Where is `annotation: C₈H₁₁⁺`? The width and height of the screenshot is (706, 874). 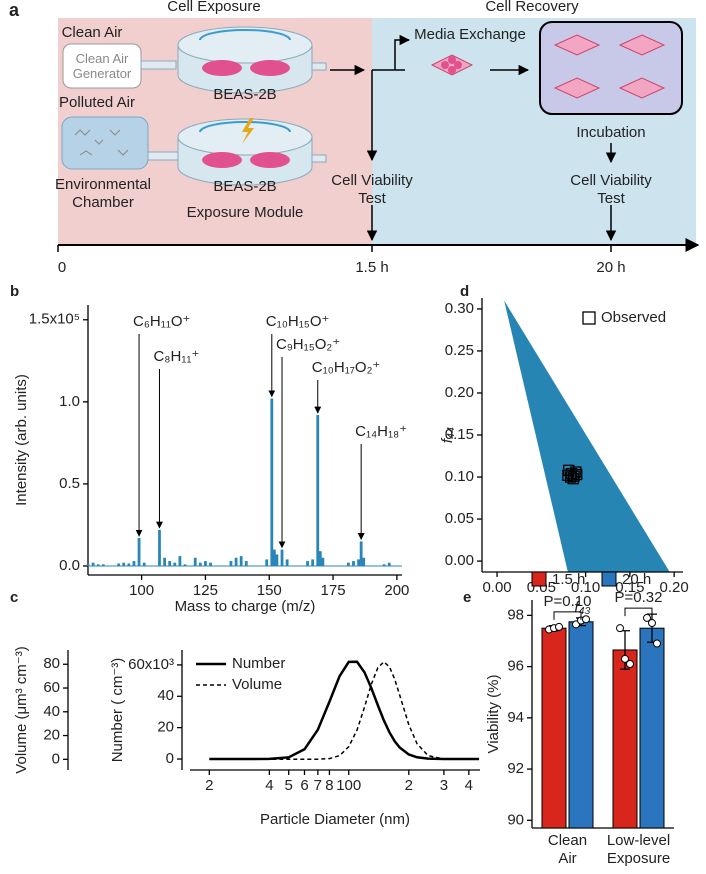 annotation: C₈H₁₁⁺ is located at coordinates (176, 356).